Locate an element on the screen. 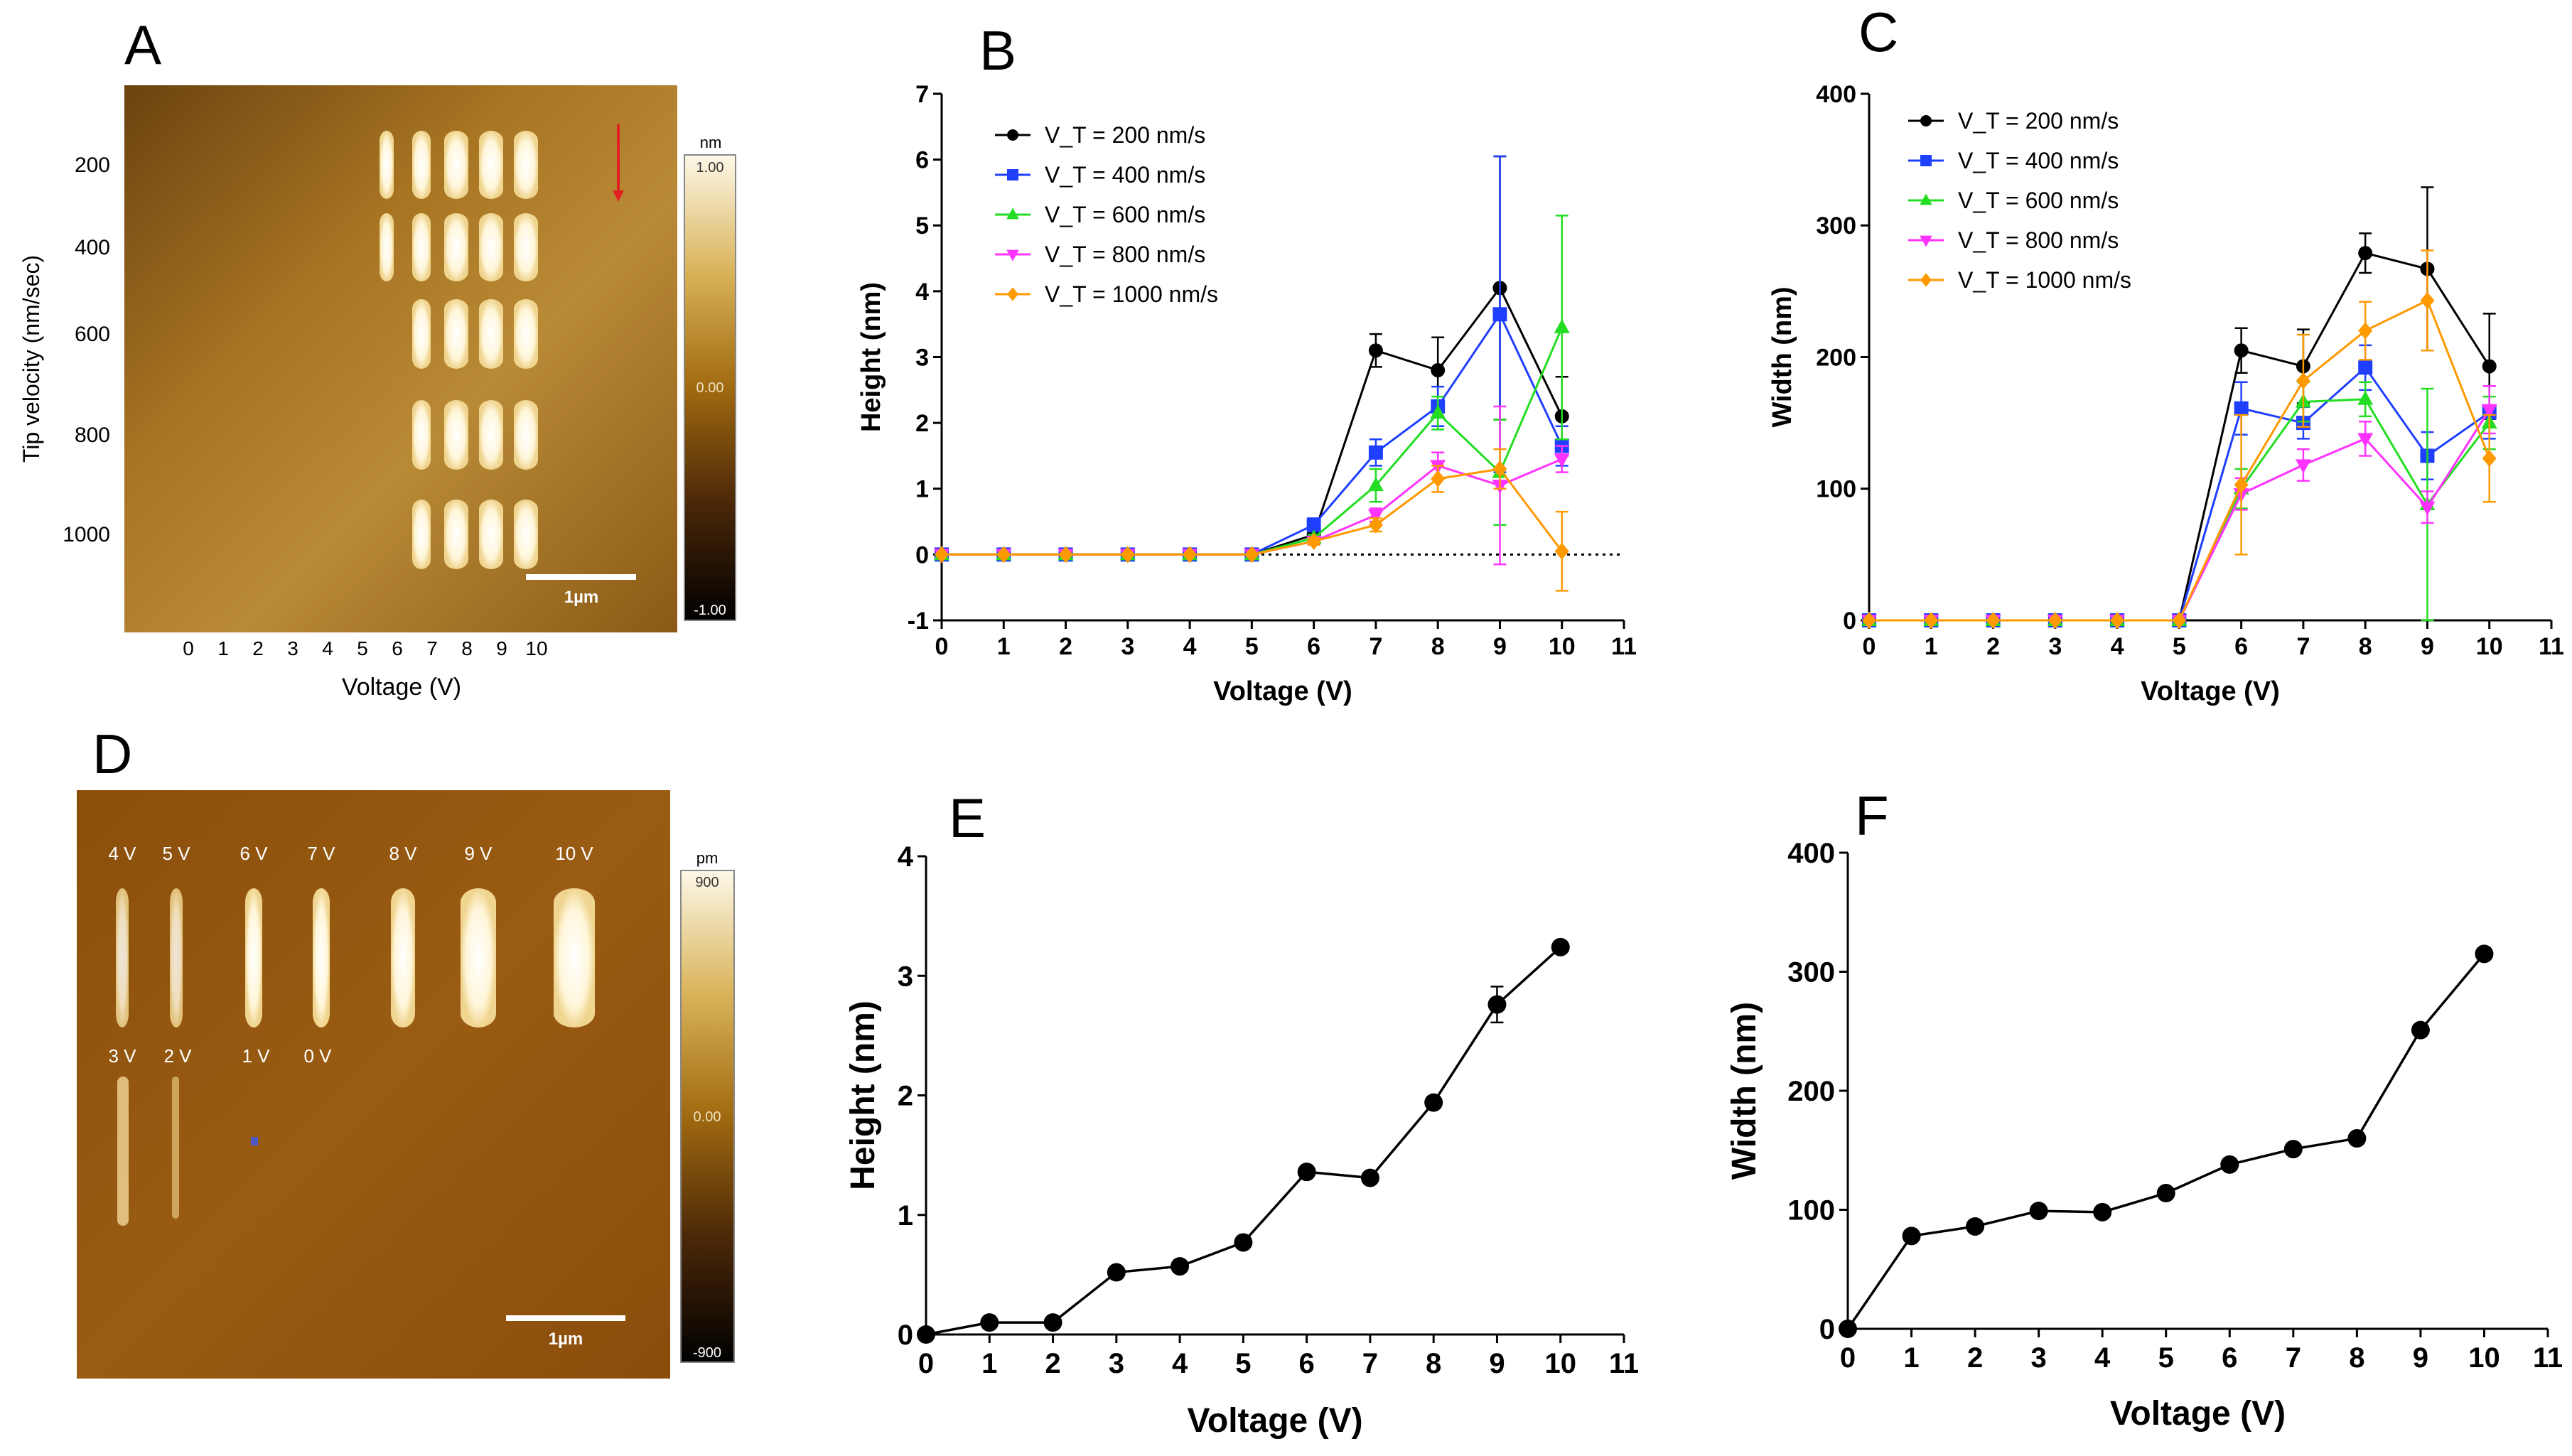 The width and height of the screenshot is (2572, 1456). panel-b-letter: B is located at coordinates (997, 51).